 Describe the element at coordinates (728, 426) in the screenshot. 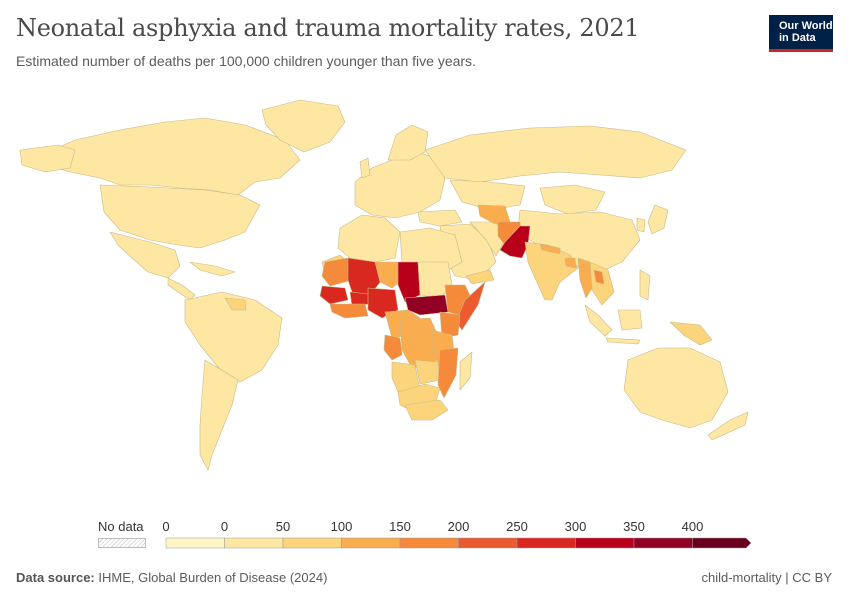

I see `country-new-zealand` at that location.